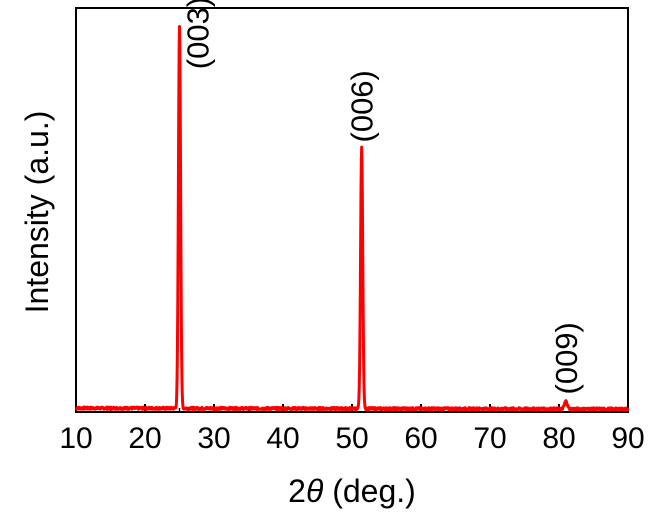  I want to click on x-axis-title-suffix: (deg.), so click(369, 491).